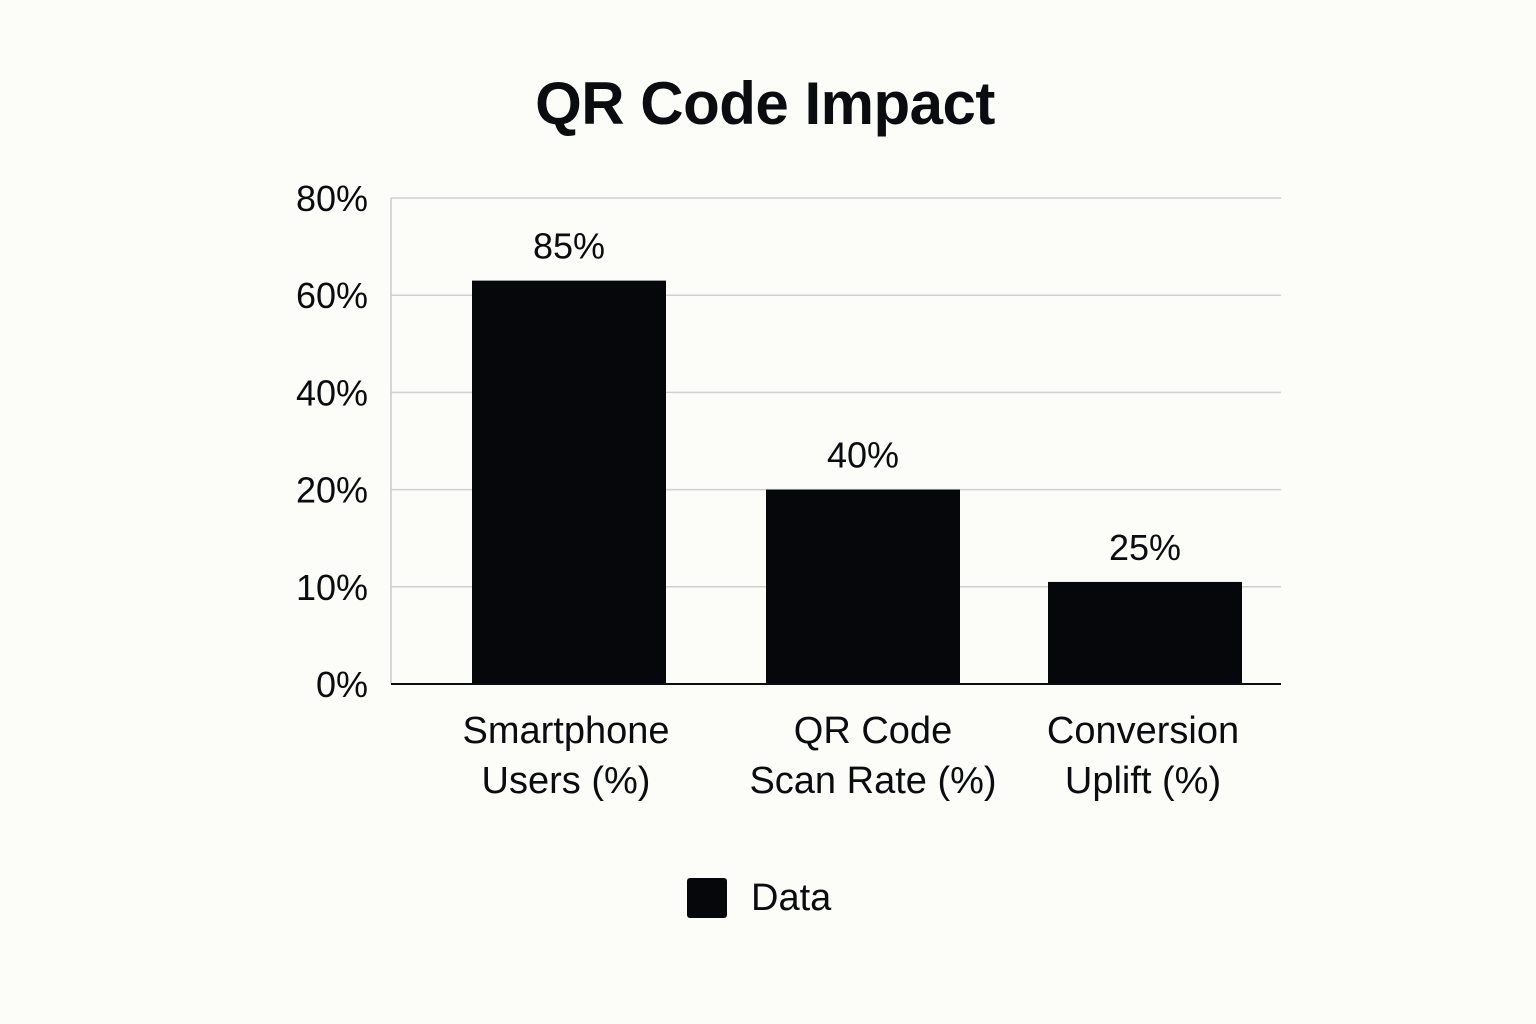 The image size is (1536, 1024). I want to click on chart-title: QR Code Impact, so click(765, 103).